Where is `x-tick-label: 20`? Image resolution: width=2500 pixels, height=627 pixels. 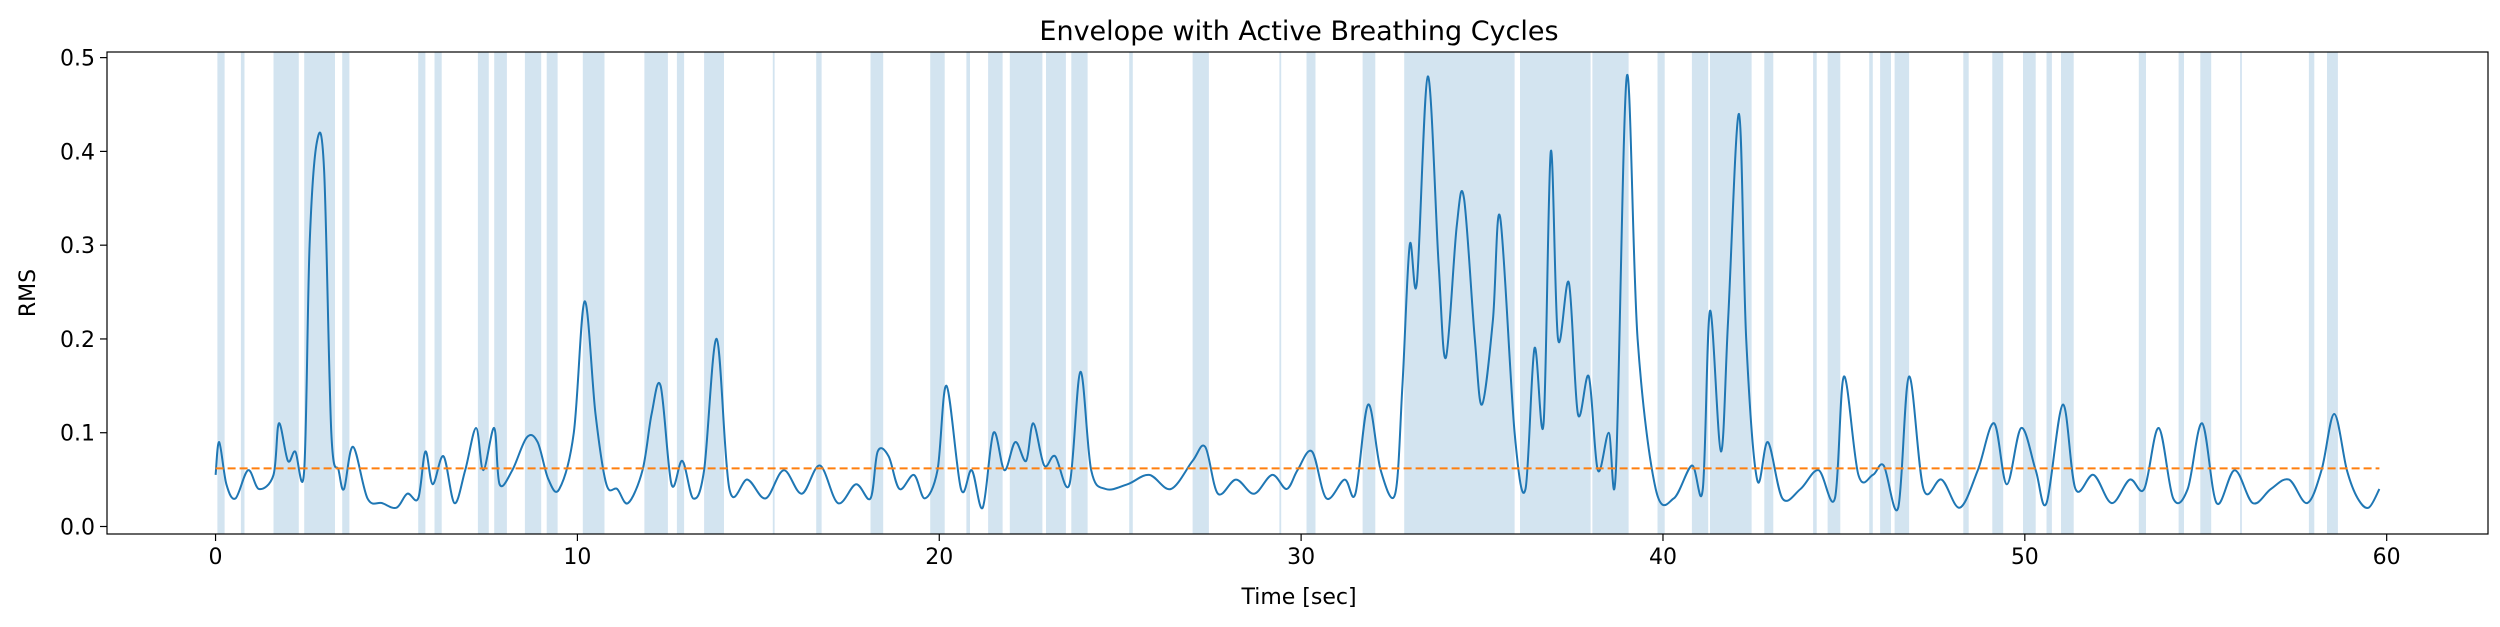
x-tick-label: 20 is located at coordinates (939, 557).